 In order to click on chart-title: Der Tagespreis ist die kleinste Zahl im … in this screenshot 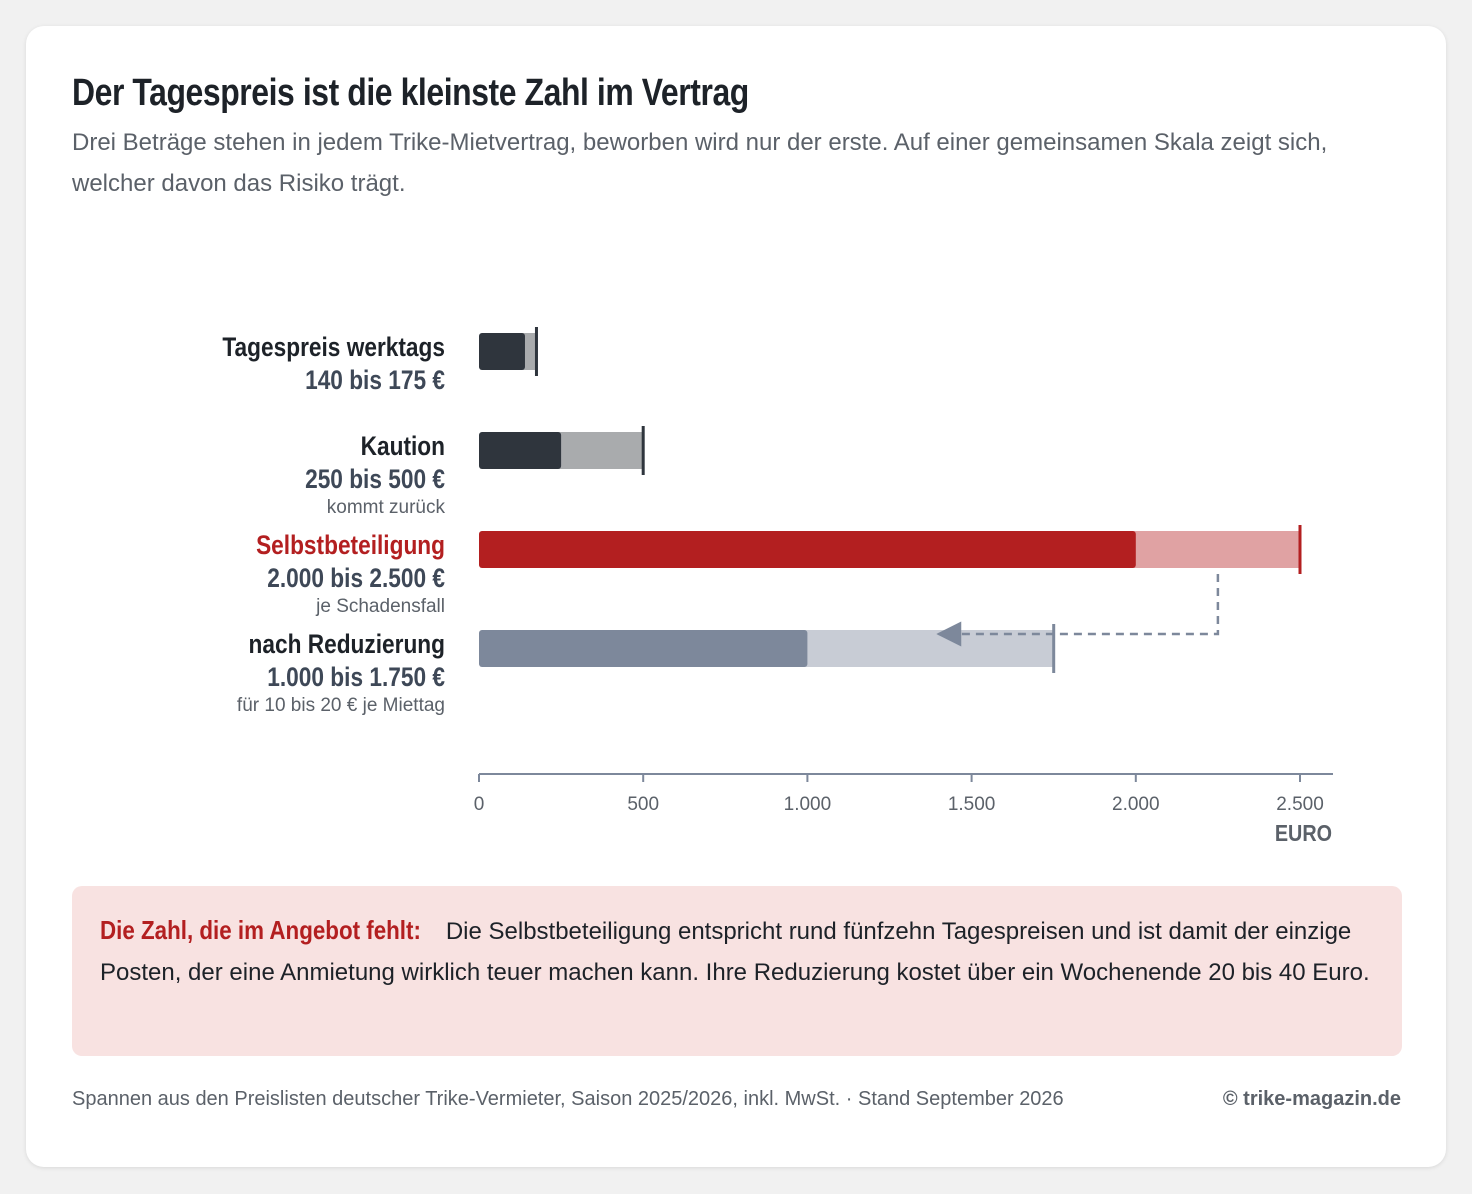, I will do `click(410, 93)`.